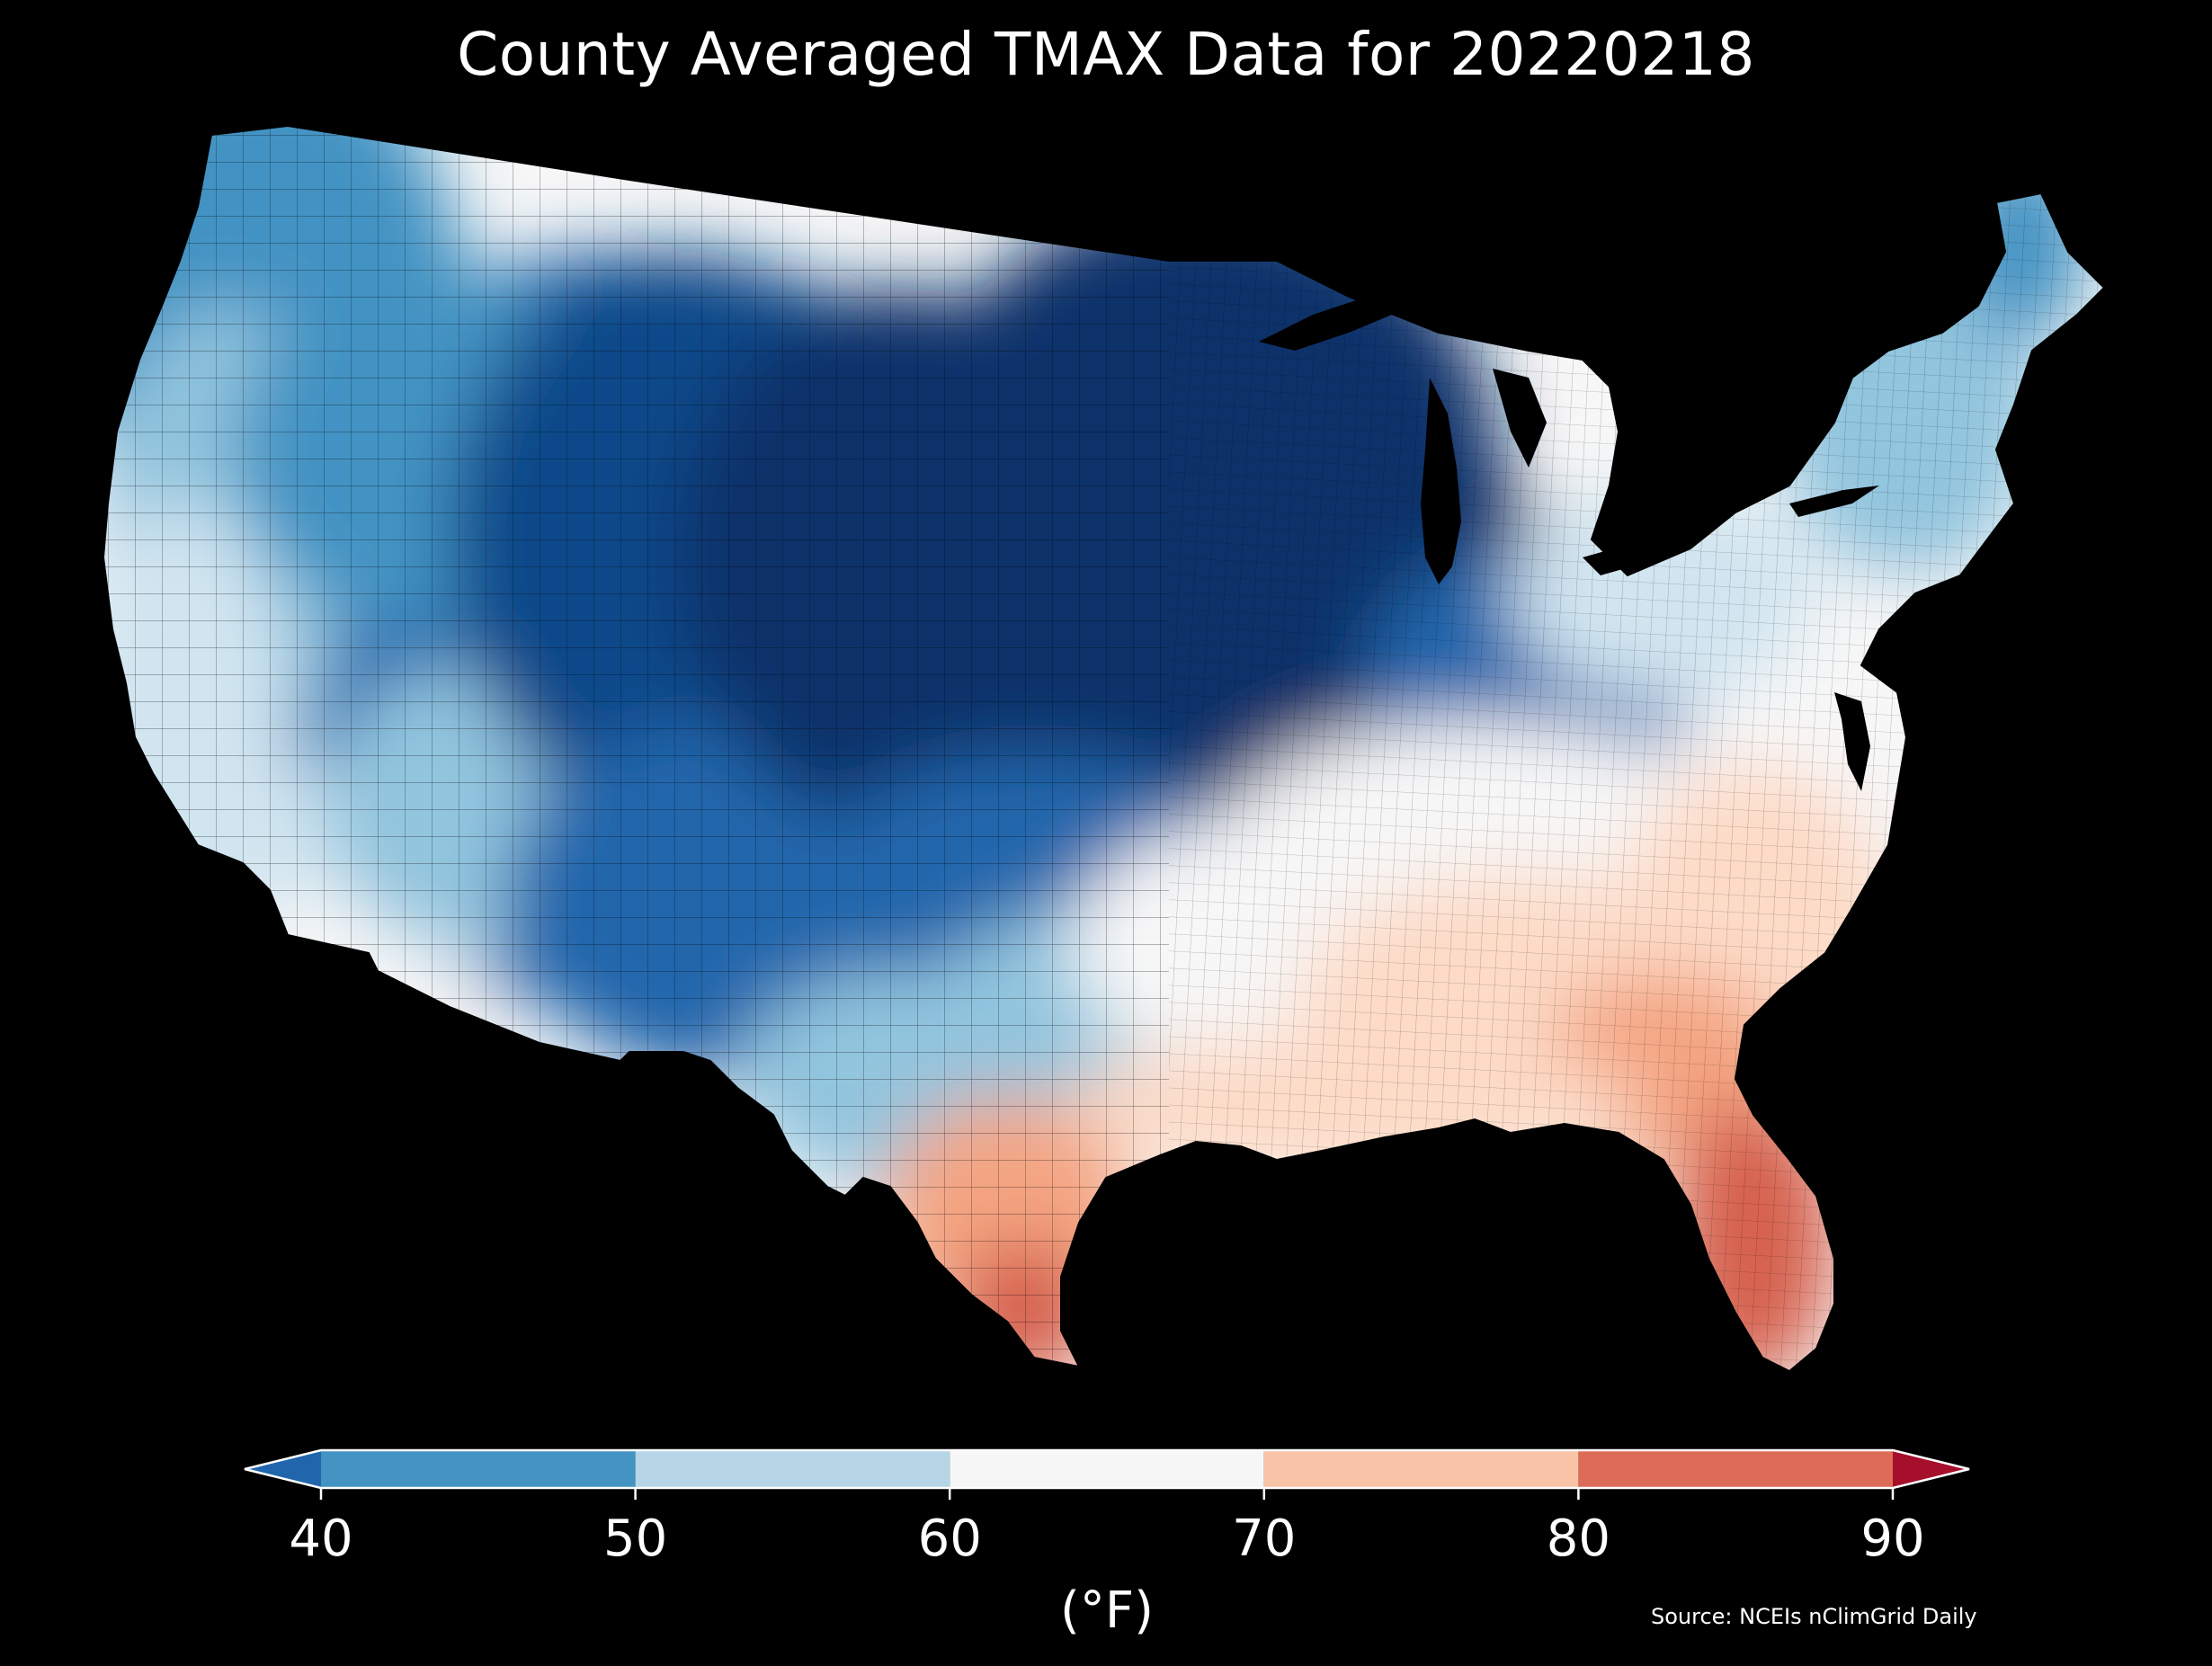 The image size is (2212, 1666). I want to click on source-credit: Source: NCEIs nClimGrid Daily, so click(1814, 1617).